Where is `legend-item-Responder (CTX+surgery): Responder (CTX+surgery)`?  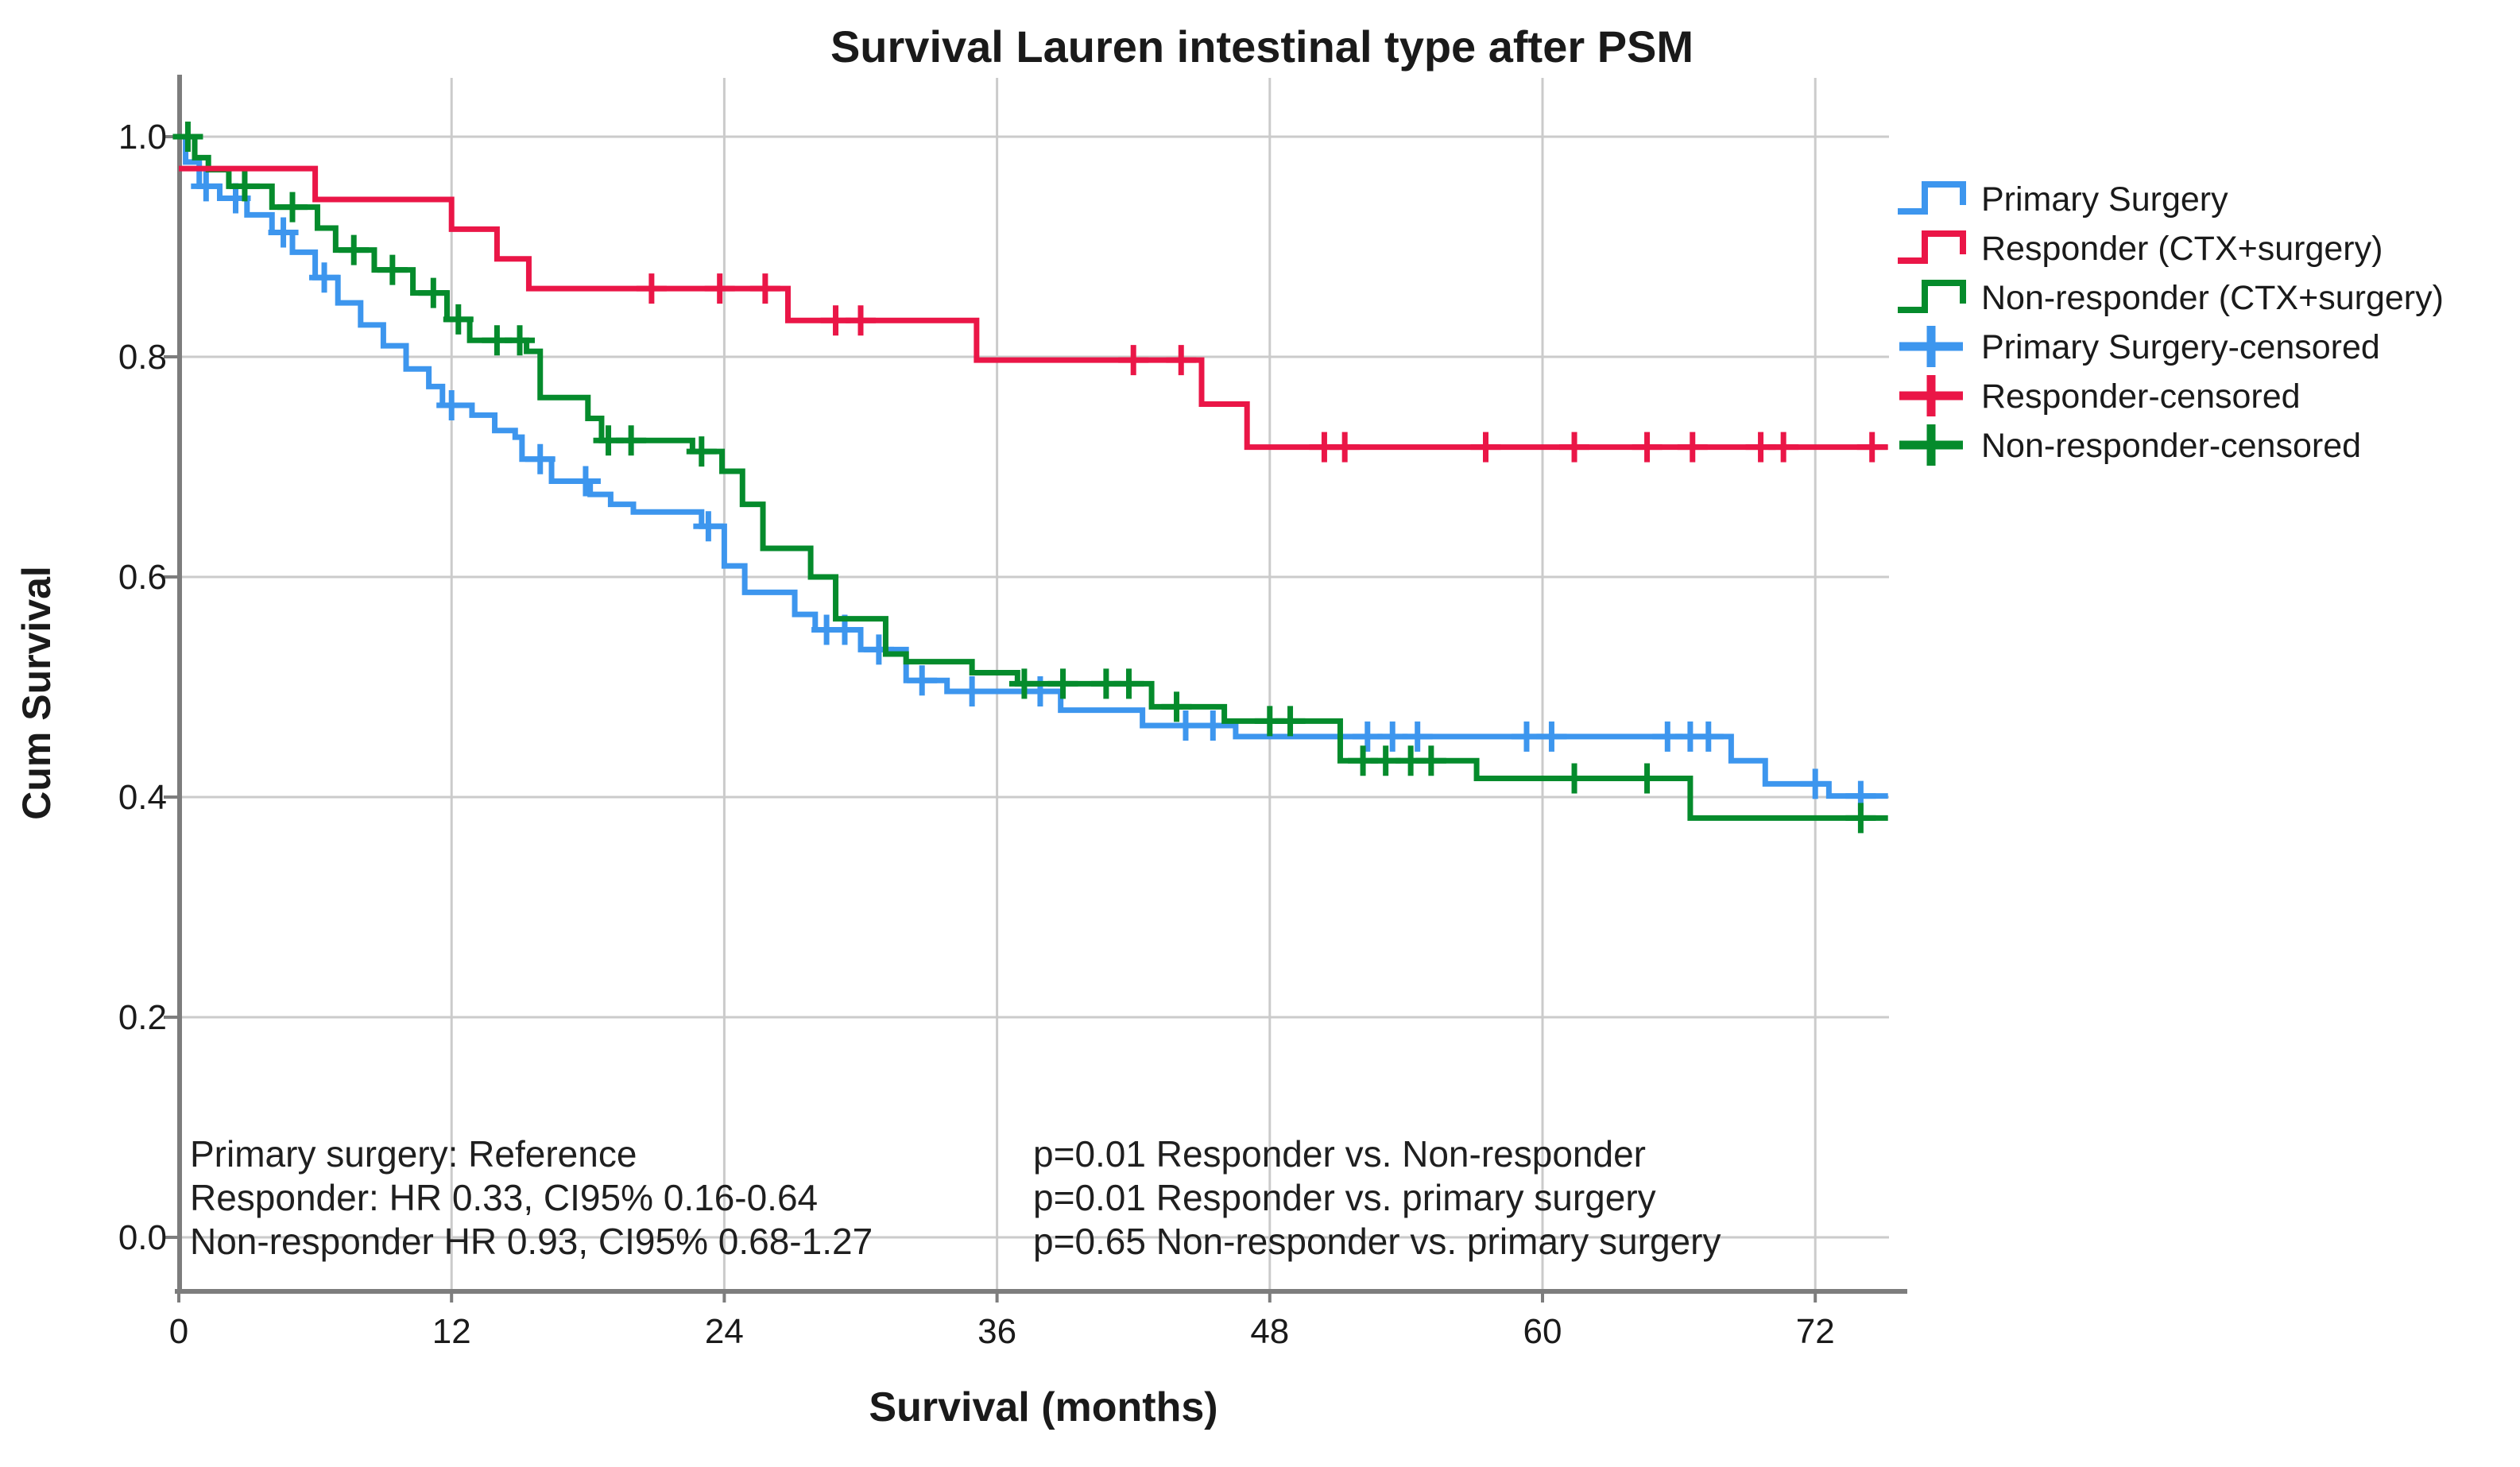
legend-item-Responder (CTX+surgery): Responder (CTX+surgery) is located at coordinates (2140, 249).